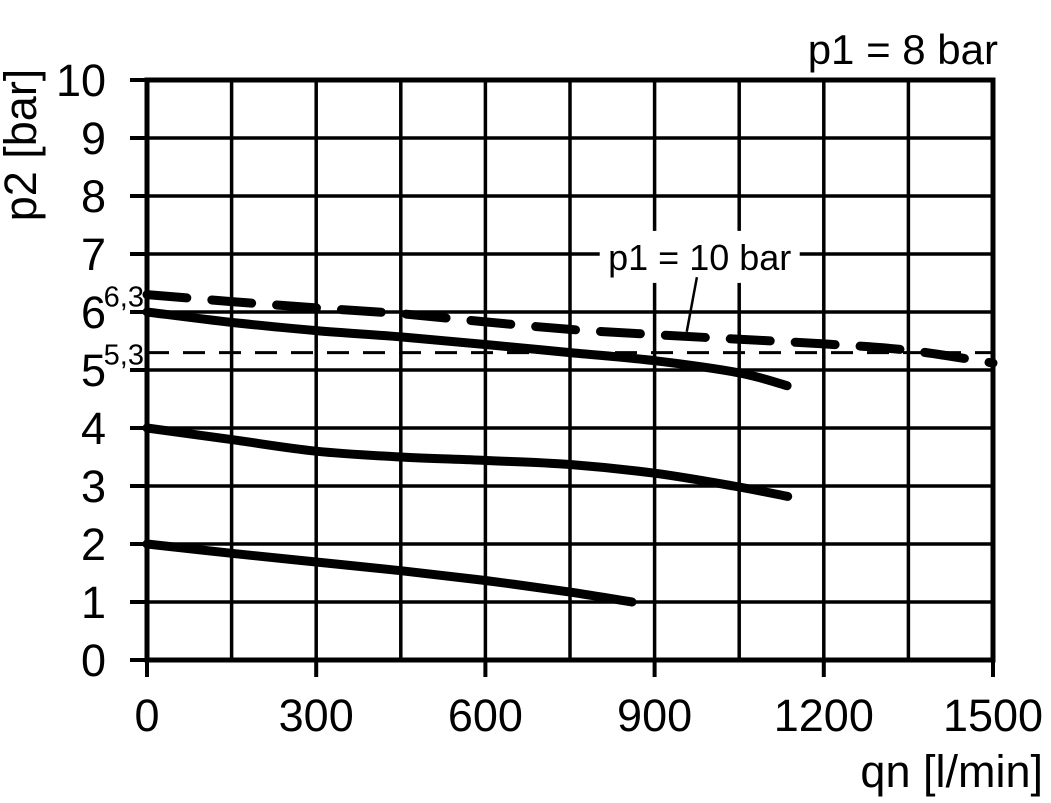 The height and width of the screenshot is (803, 1051). Describe the element at coordinates (93, 428) in the screenshot. I see `y-tick-label: 4` at that location.